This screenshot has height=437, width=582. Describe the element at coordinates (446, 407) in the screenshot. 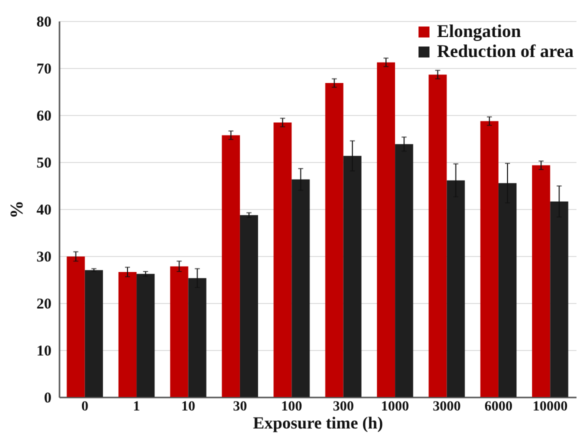

I see `x-tick-label: 3000` at that location.